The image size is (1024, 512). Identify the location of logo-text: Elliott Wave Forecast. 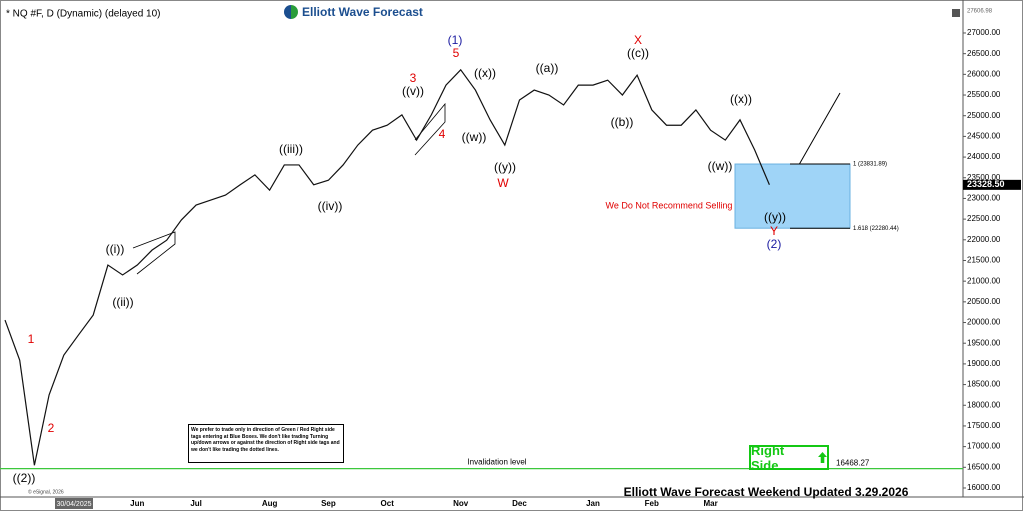
(362, 12).